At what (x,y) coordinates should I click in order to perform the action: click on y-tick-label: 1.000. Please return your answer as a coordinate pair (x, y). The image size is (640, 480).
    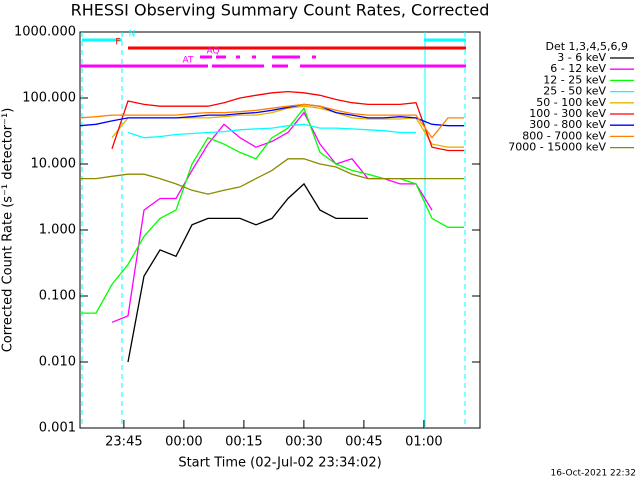
    Looking at the image, I should click on (57, 230).